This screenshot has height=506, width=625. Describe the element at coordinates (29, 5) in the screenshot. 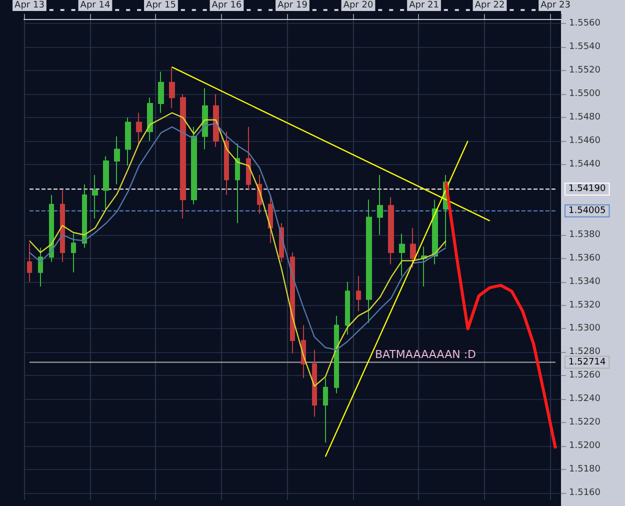

I see `x-tick-label: Apr 13` at that location.